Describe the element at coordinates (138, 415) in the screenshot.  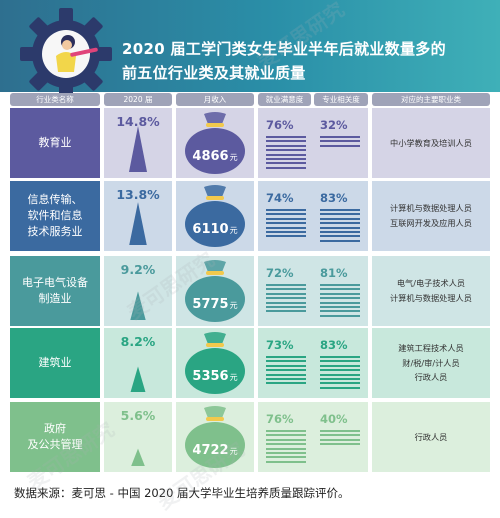
I see `share-value-label: 5.6%` at that location.